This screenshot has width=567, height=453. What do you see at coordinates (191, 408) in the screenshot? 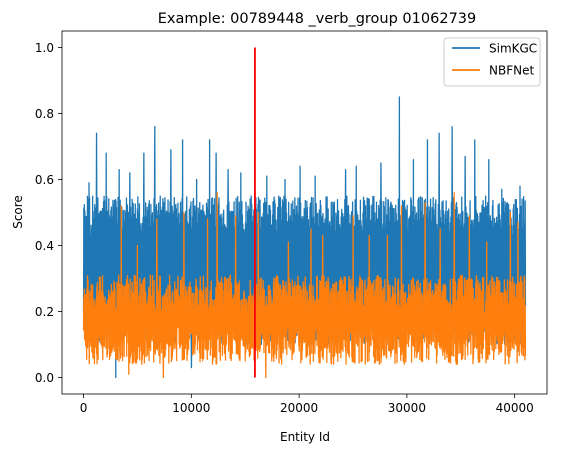
I see `x-tick-label: 10000` at bounding box center [191, 408].